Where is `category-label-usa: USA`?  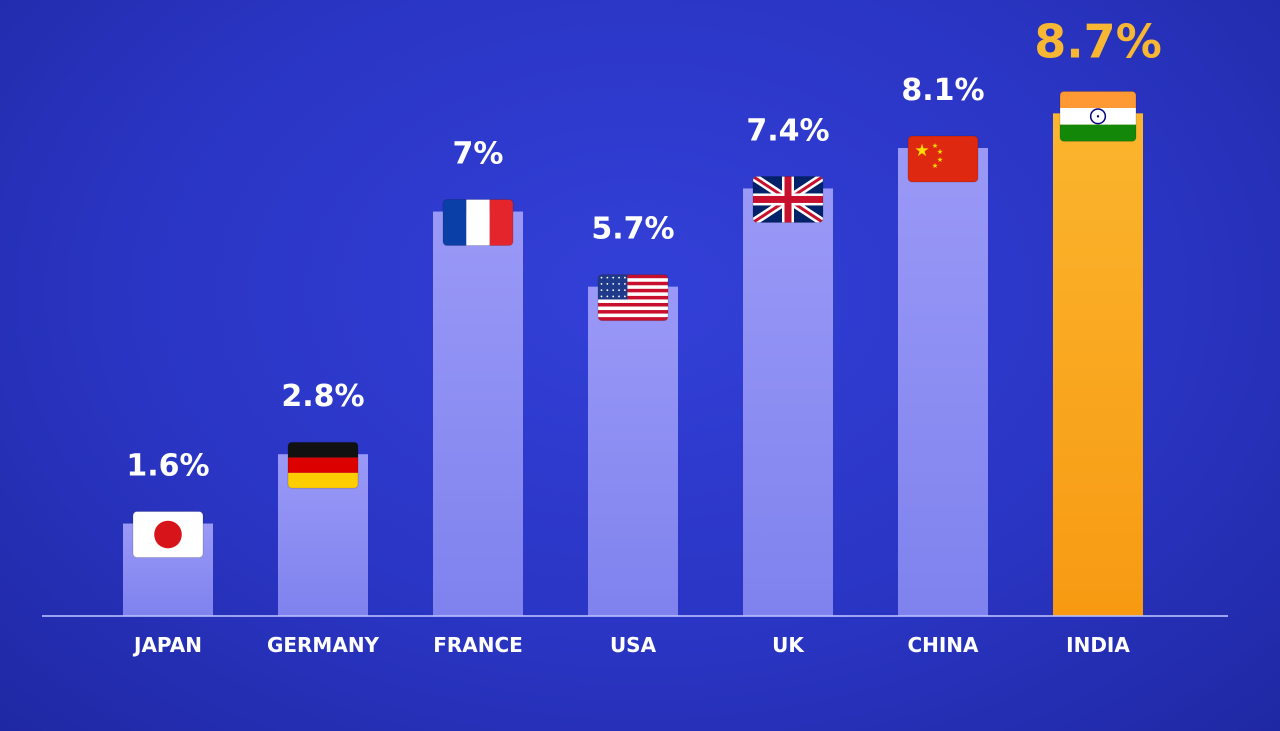
category-label-usa: USA is located at coordinates (633, 645).